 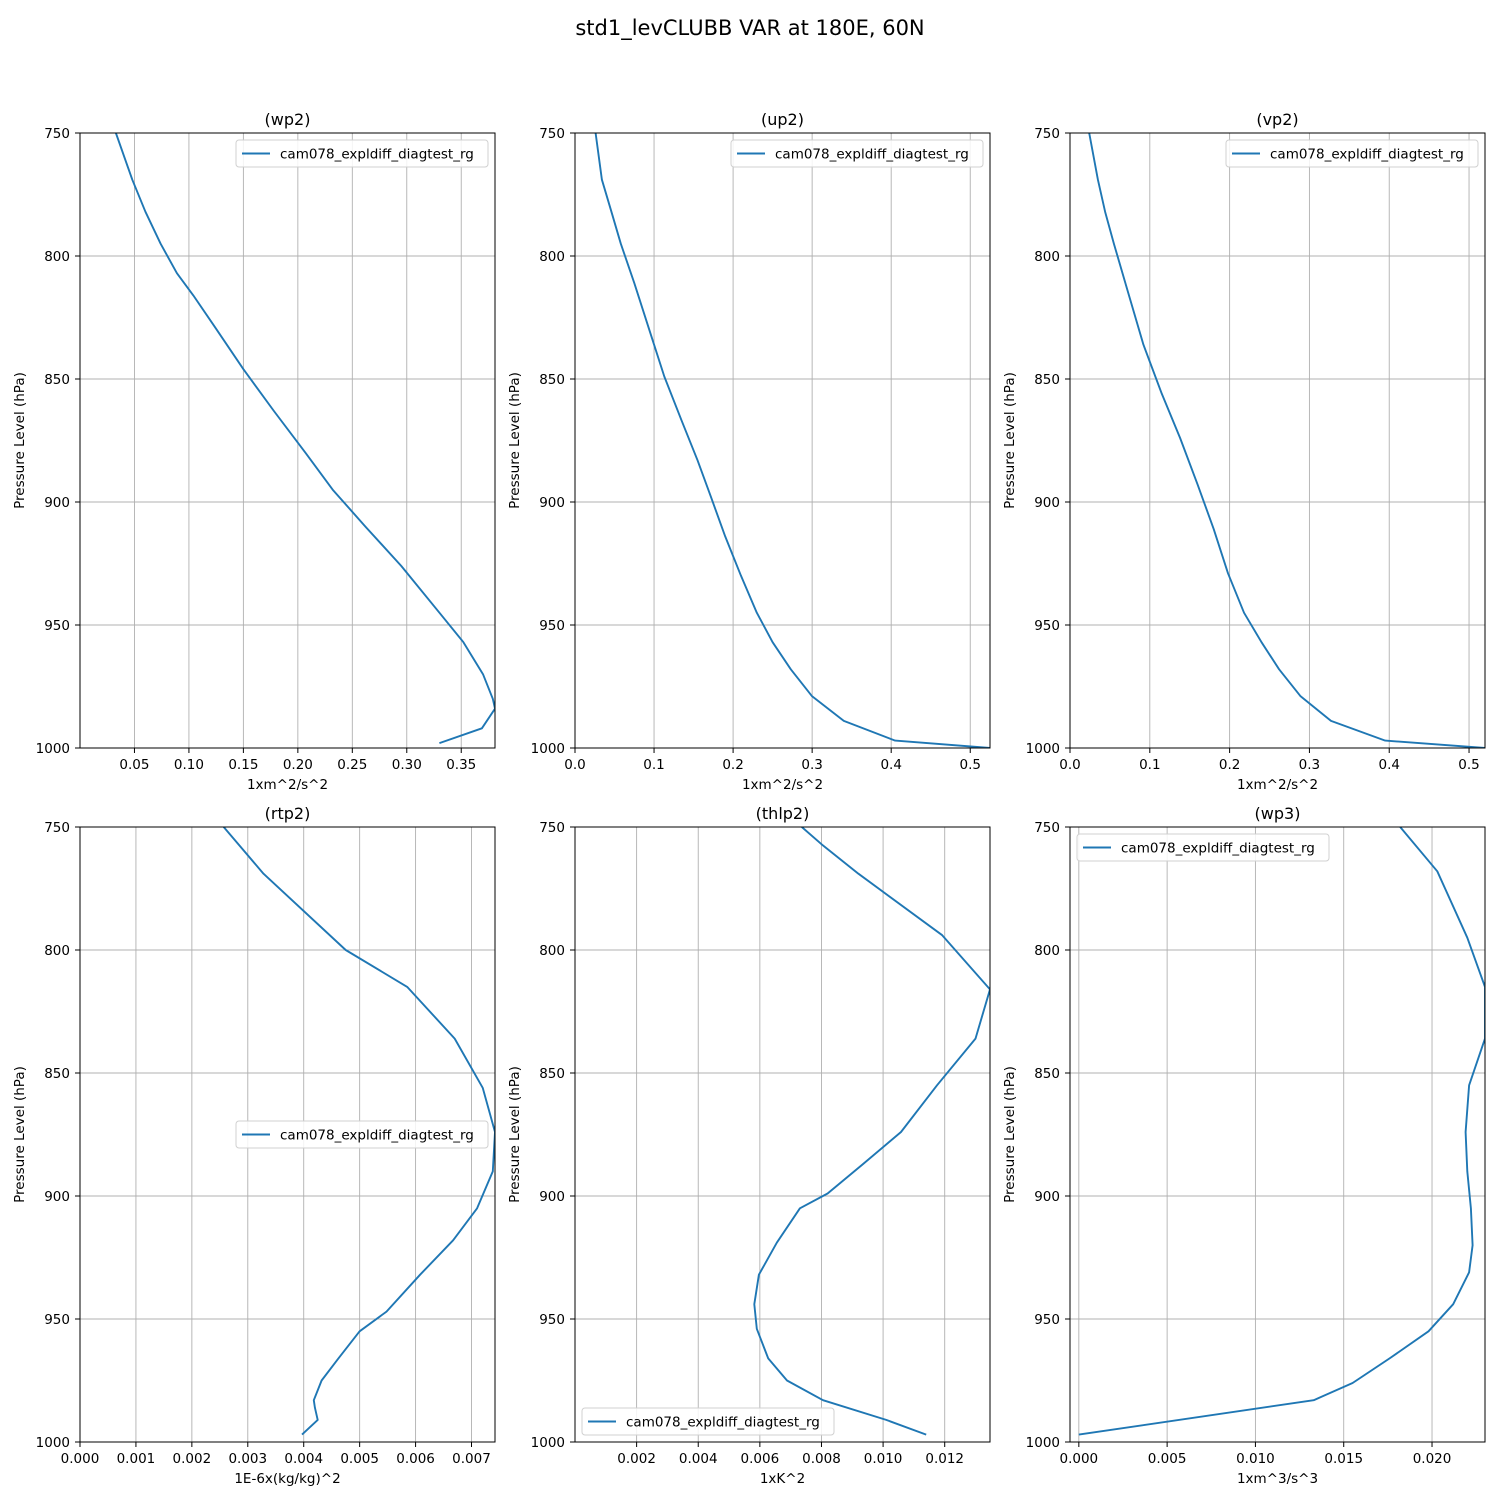 I want to click on subplot-title: (wp2), so click(x=288, y=119).